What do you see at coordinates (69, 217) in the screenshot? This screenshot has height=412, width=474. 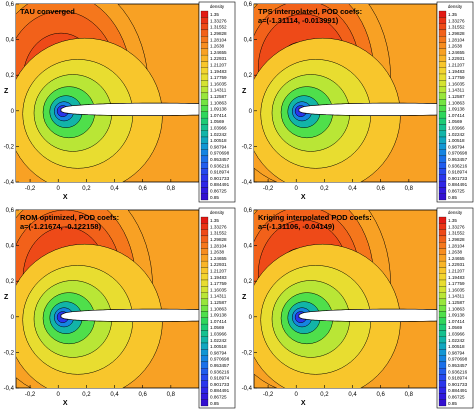 I see `panel-title: ROM optimized, POD coefs:` at bounding box center [69, 217].